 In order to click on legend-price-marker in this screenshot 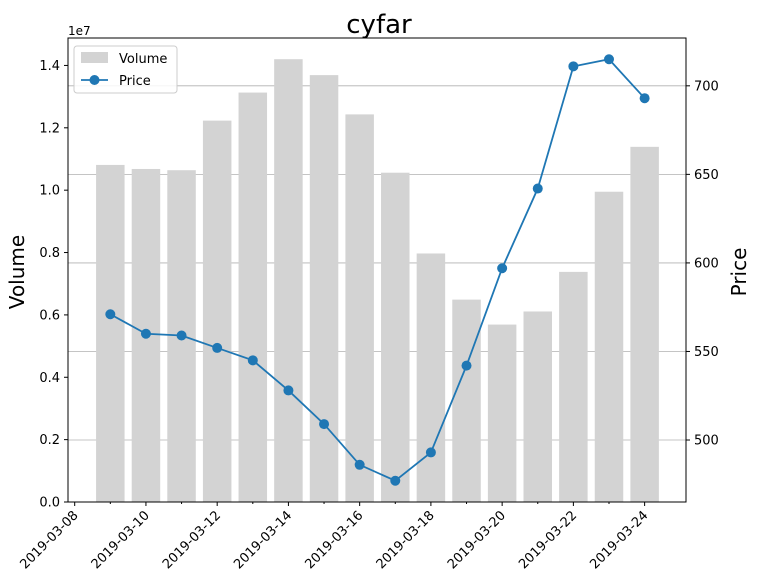, I will do `click(94, 80)`.